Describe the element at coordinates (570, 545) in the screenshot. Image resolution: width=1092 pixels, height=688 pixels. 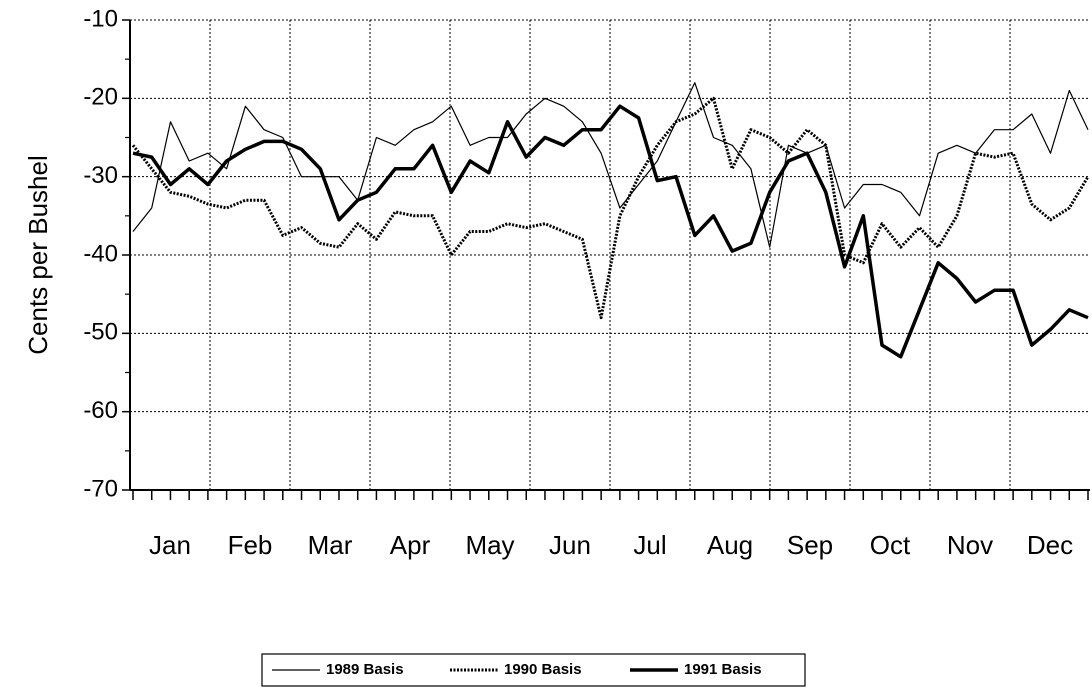
I see `x-tick-label: Jun` at that location.